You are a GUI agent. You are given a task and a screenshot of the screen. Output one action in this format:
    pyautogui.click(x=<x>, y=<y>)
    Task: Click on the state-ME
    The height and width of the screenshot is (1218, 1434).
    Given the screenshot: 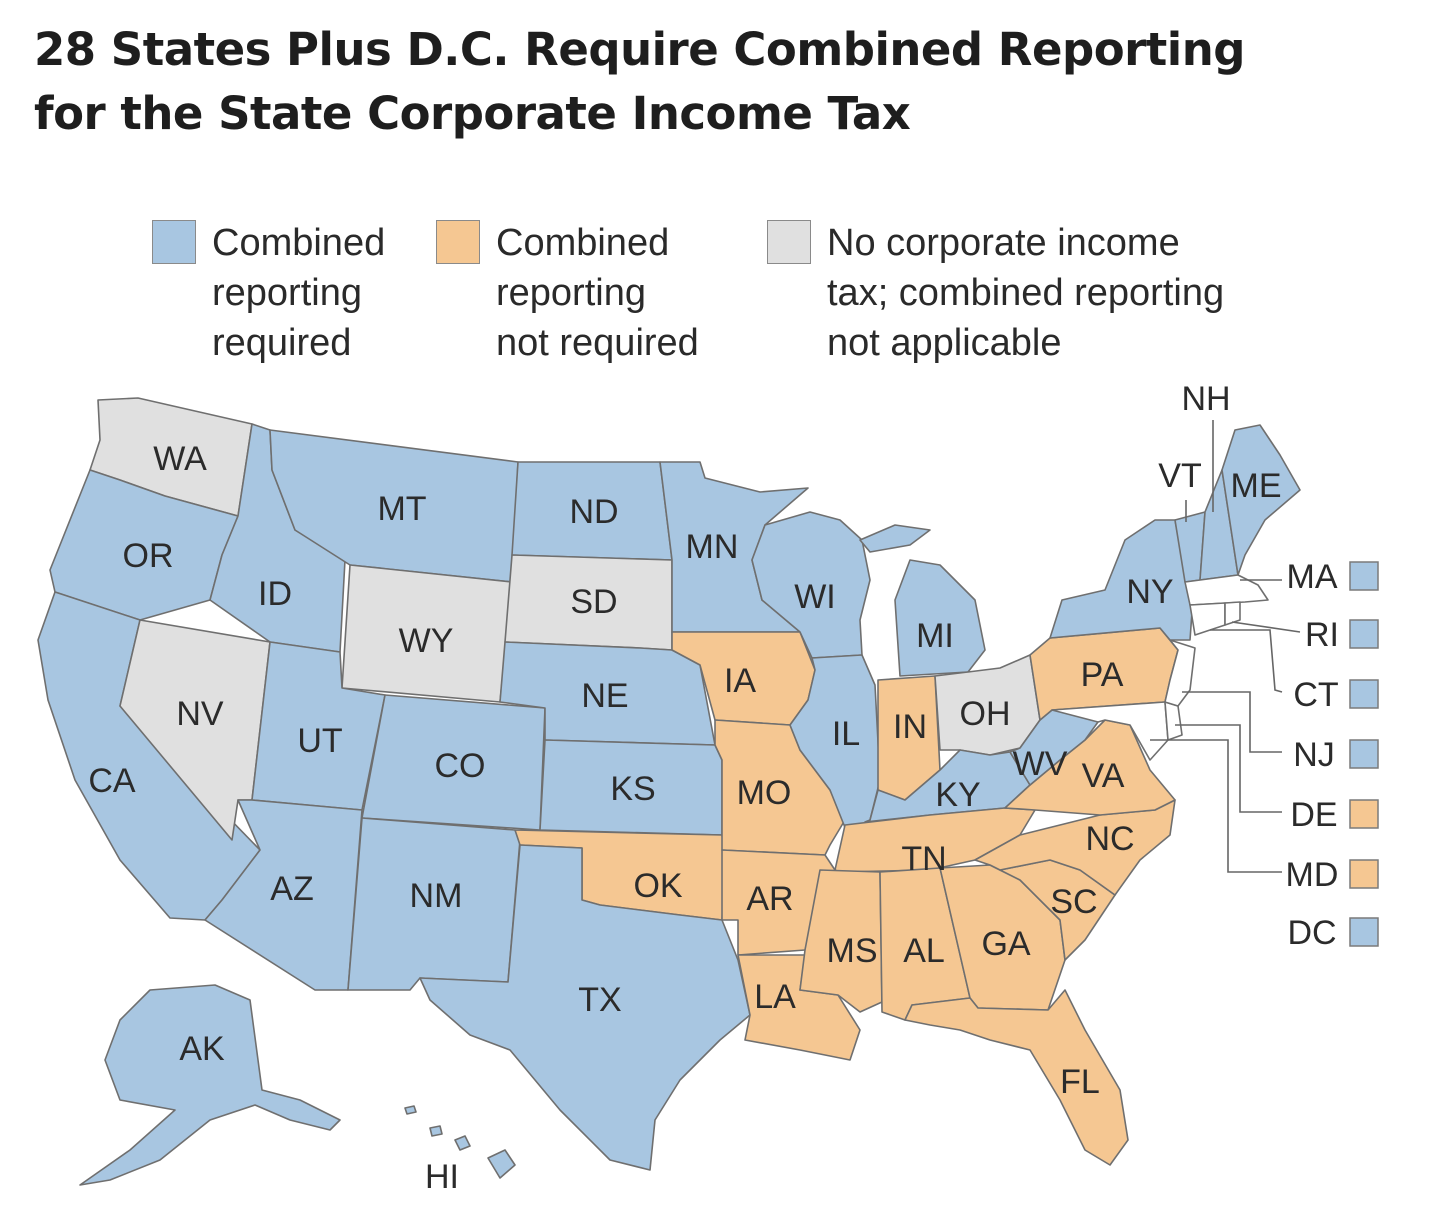 What is the action you would take?
    pyautogui.click(x=1261, y=500)
    